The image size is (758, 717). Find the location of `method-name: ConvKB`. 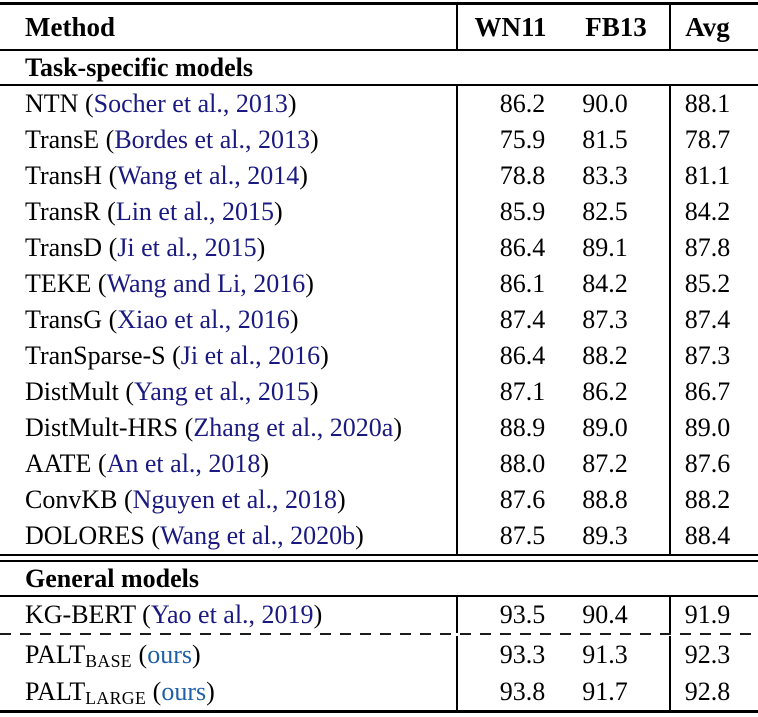

method-name: ConvKB is located at coordinates (71, 499).